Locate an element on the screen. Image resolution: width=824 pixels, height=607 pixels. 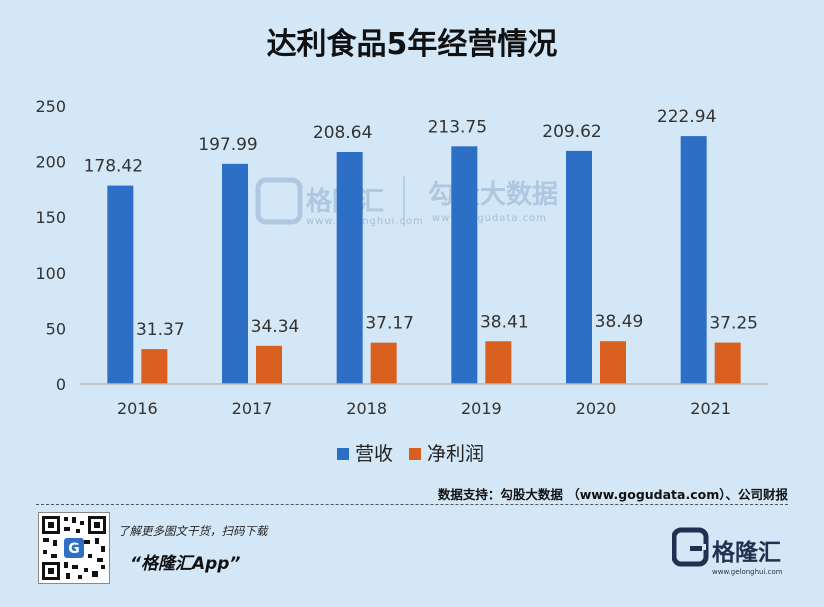
revenue-bar-2017 is located at coordinates (235, 273).